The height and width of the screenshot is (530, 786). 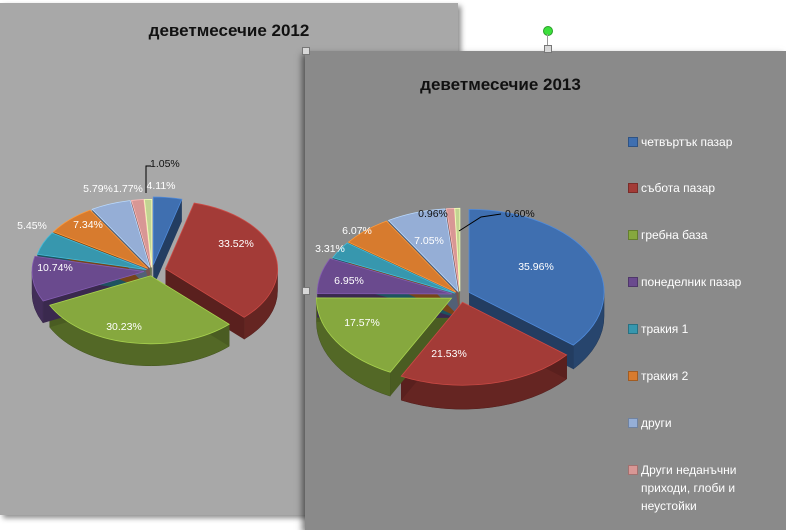 What do you see at coordinates (98, 189) in the screenshot?
I see `pie2012-data-label: 5.79%` at bounding box center [98, 189].